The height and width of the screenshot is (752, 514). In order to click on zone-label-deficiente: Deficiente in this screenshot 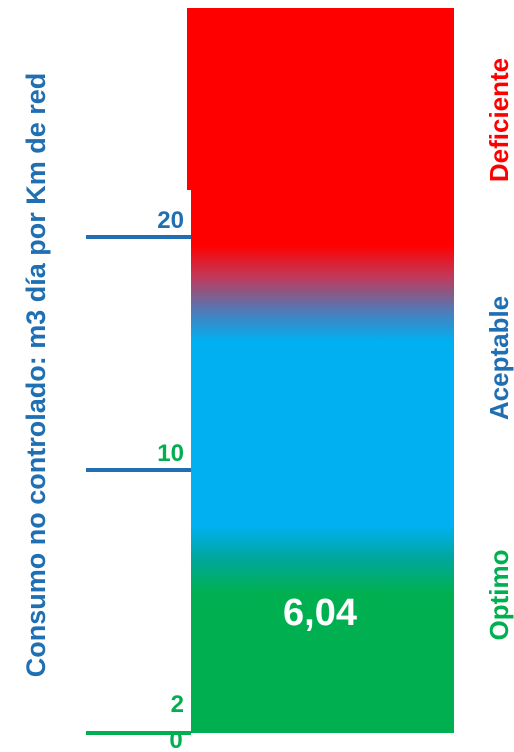, I will do `click(499, 120)`.